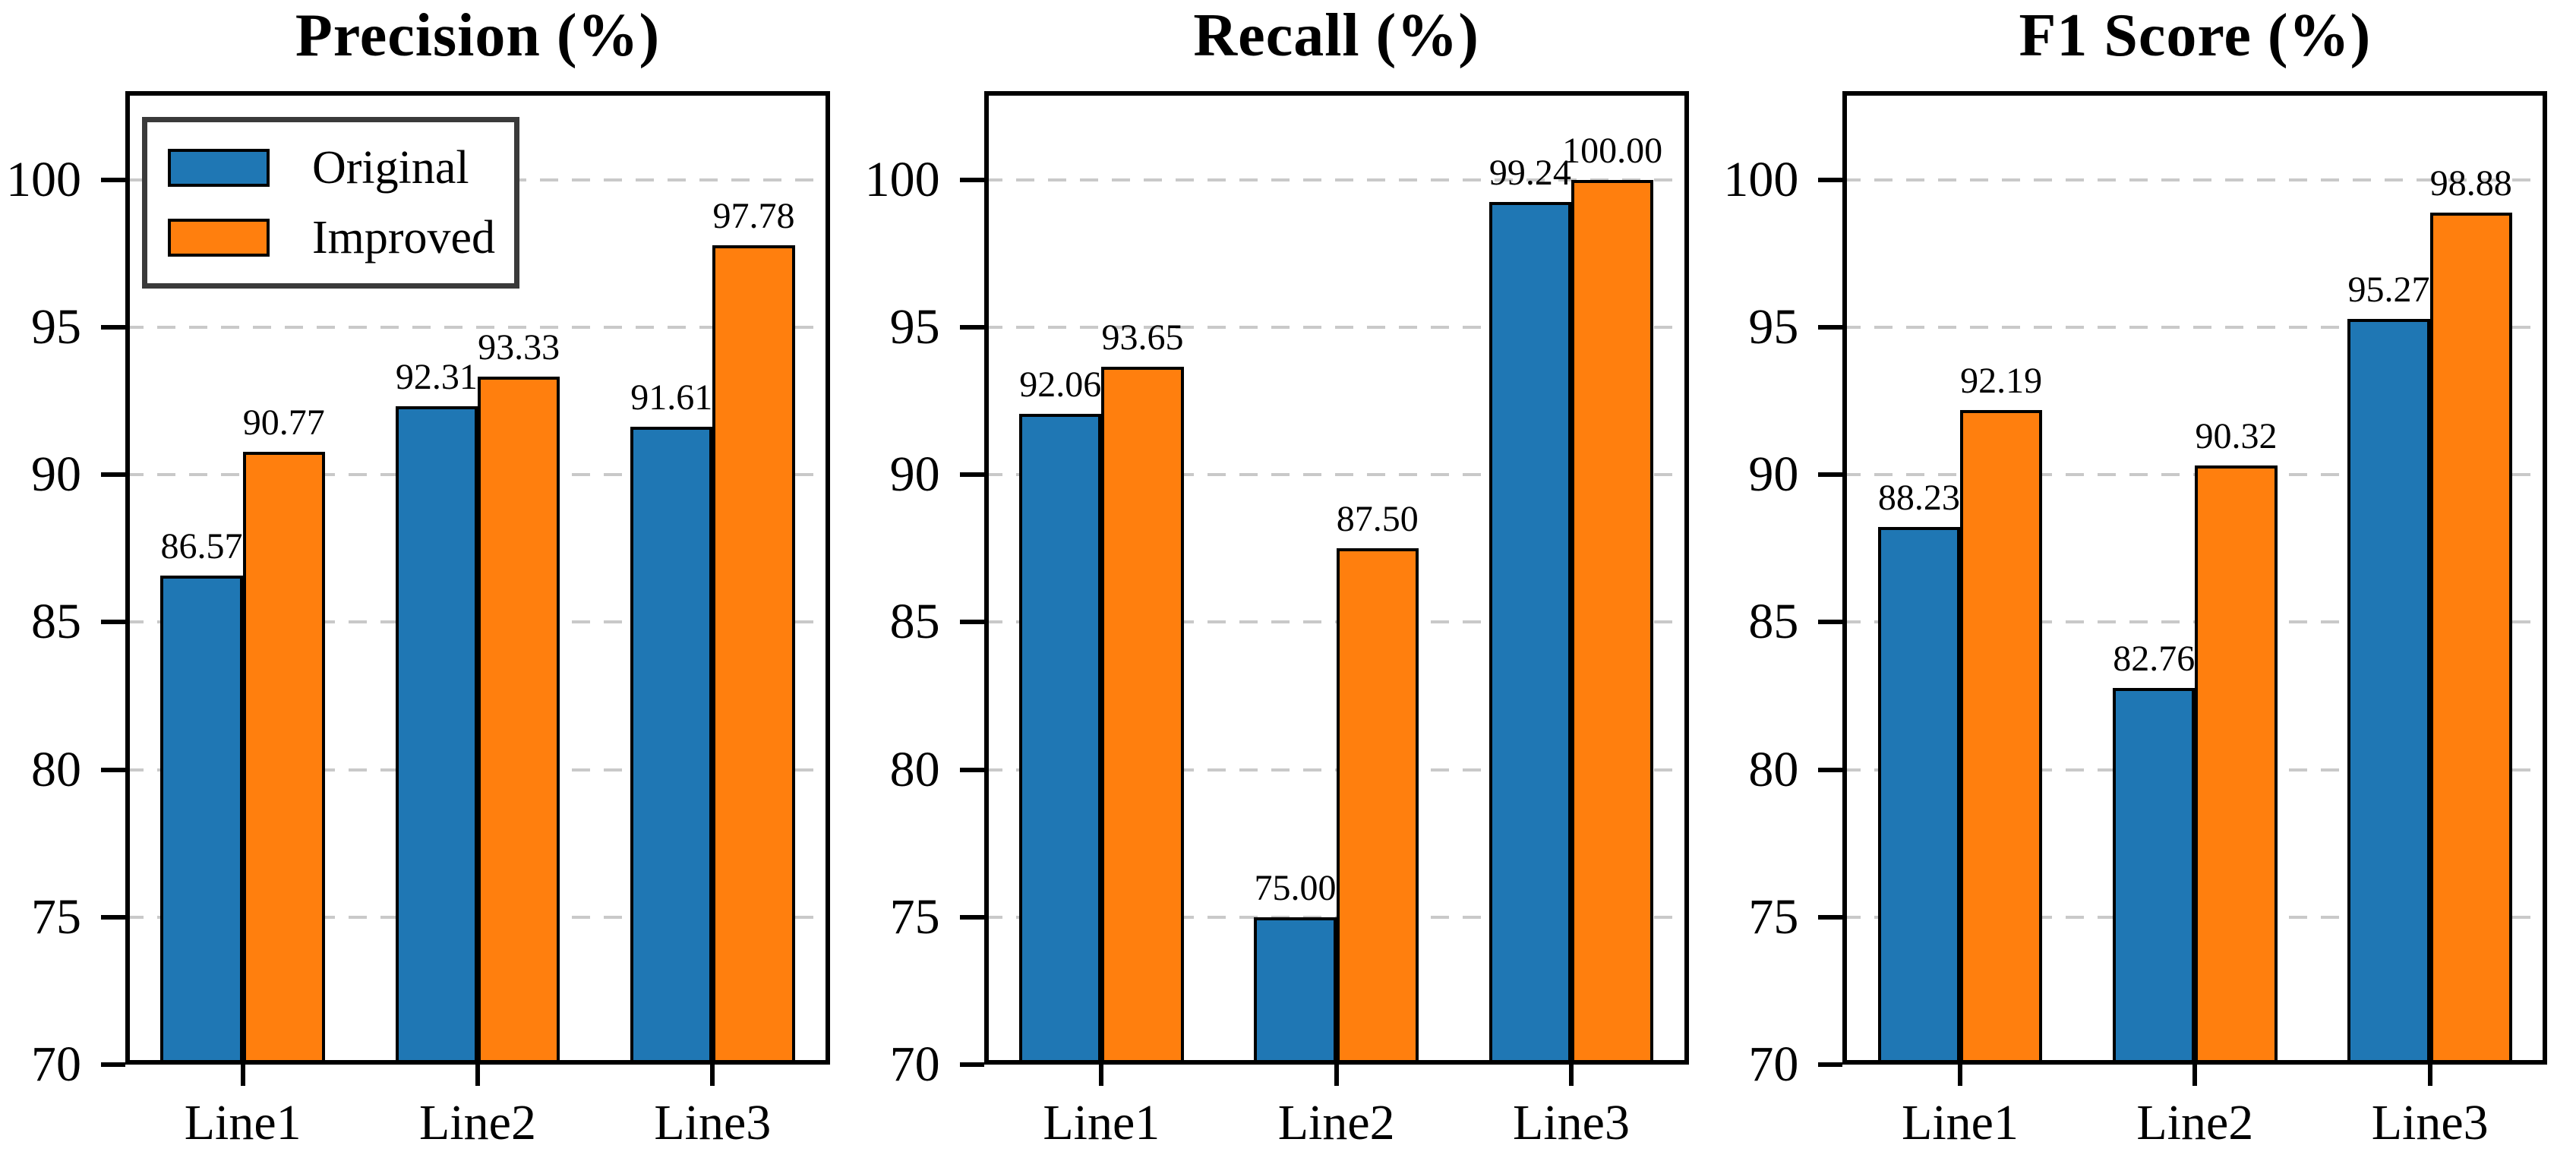 The height and width of the screenshot is (1158, 2576). I want to click on bar-value-label-improved-line2: 90.32, so click(2236, 435).